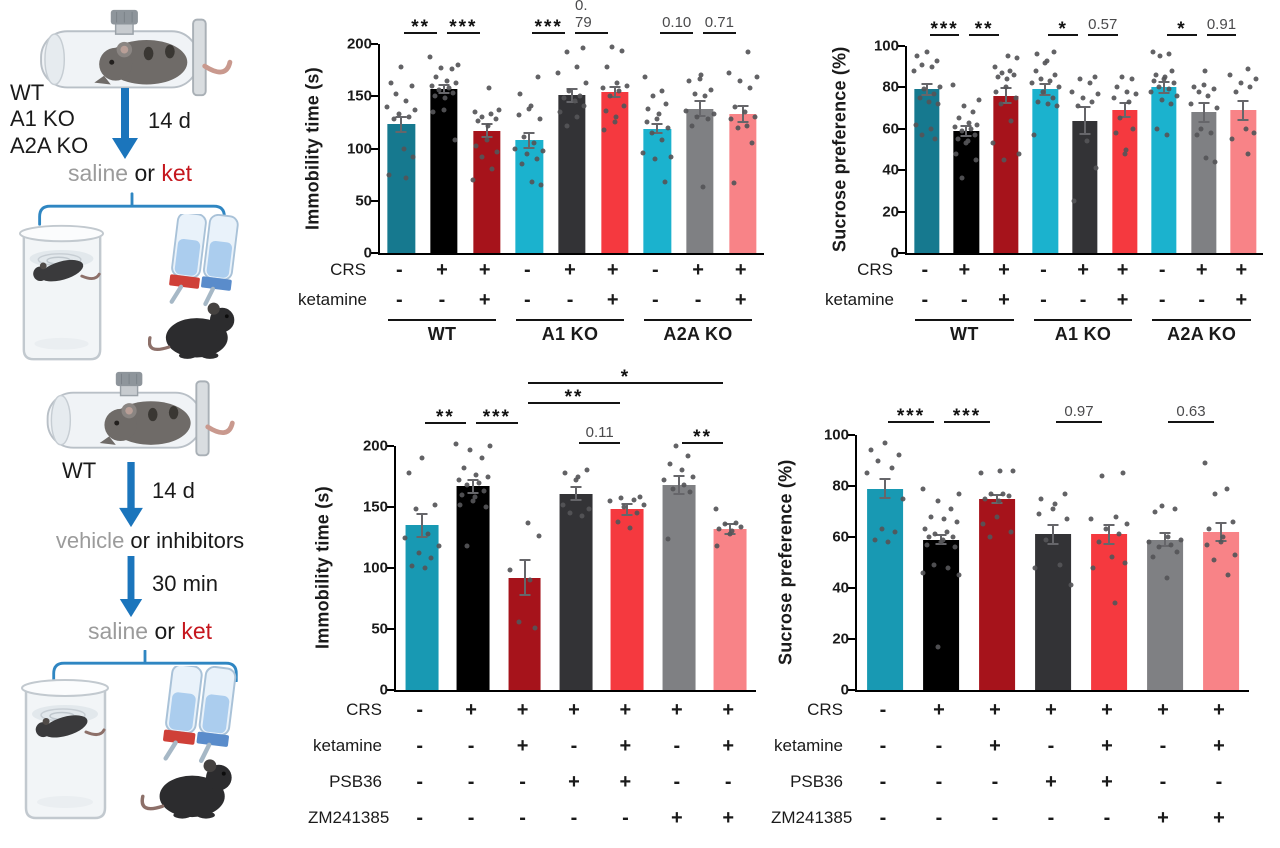 Image resolution: width=1280 pixels, height=848 pixels. What do you see at coordinates (1191, 411) in the screenshot?
I see `sig-label: 0.63` at bounding box center [1191, 411].